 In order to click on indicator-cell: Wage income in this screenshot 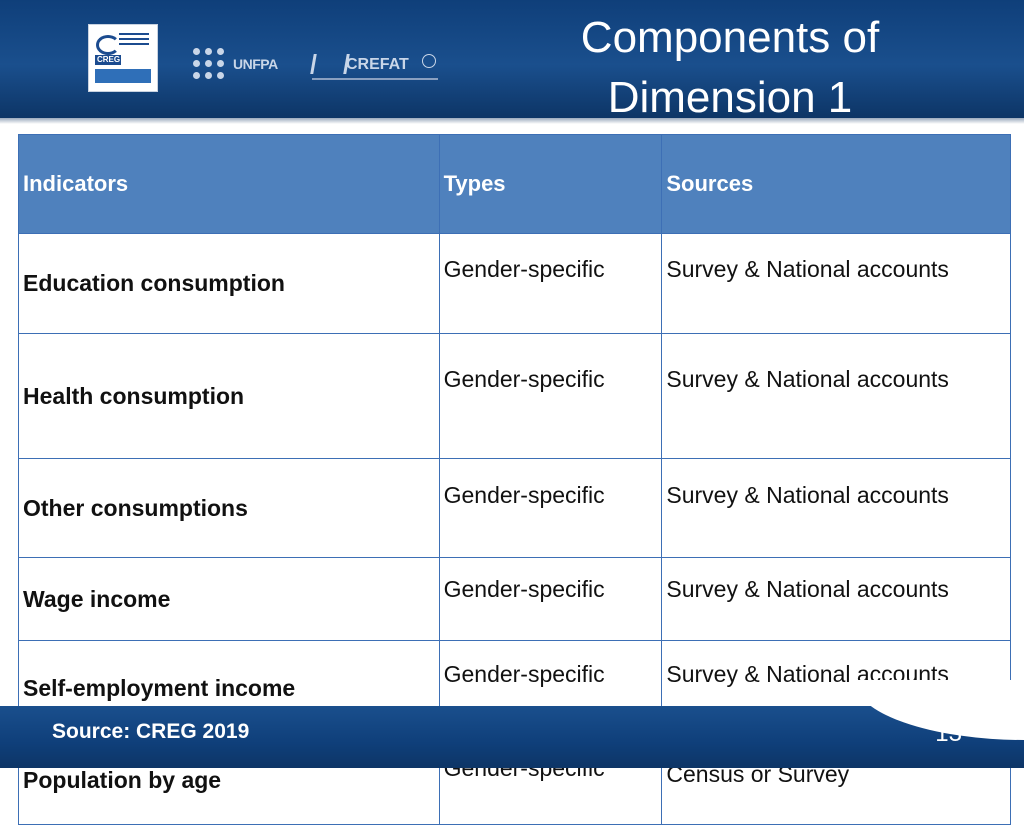, I will do `click(229, 599)`.